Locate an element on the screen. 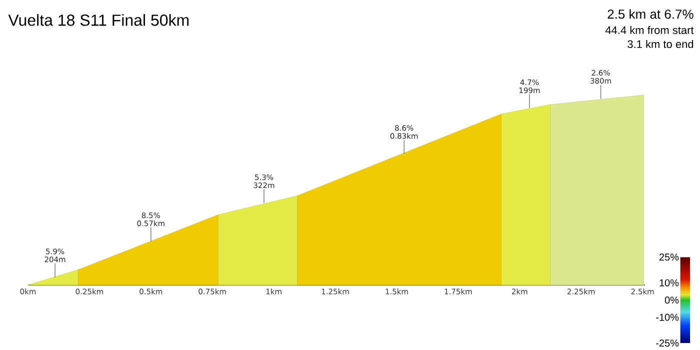 The height and width of the screenshot is (350, 700). chart-title: Vuelta 18 S11 Final 50km is located at coordinates (98, 20).